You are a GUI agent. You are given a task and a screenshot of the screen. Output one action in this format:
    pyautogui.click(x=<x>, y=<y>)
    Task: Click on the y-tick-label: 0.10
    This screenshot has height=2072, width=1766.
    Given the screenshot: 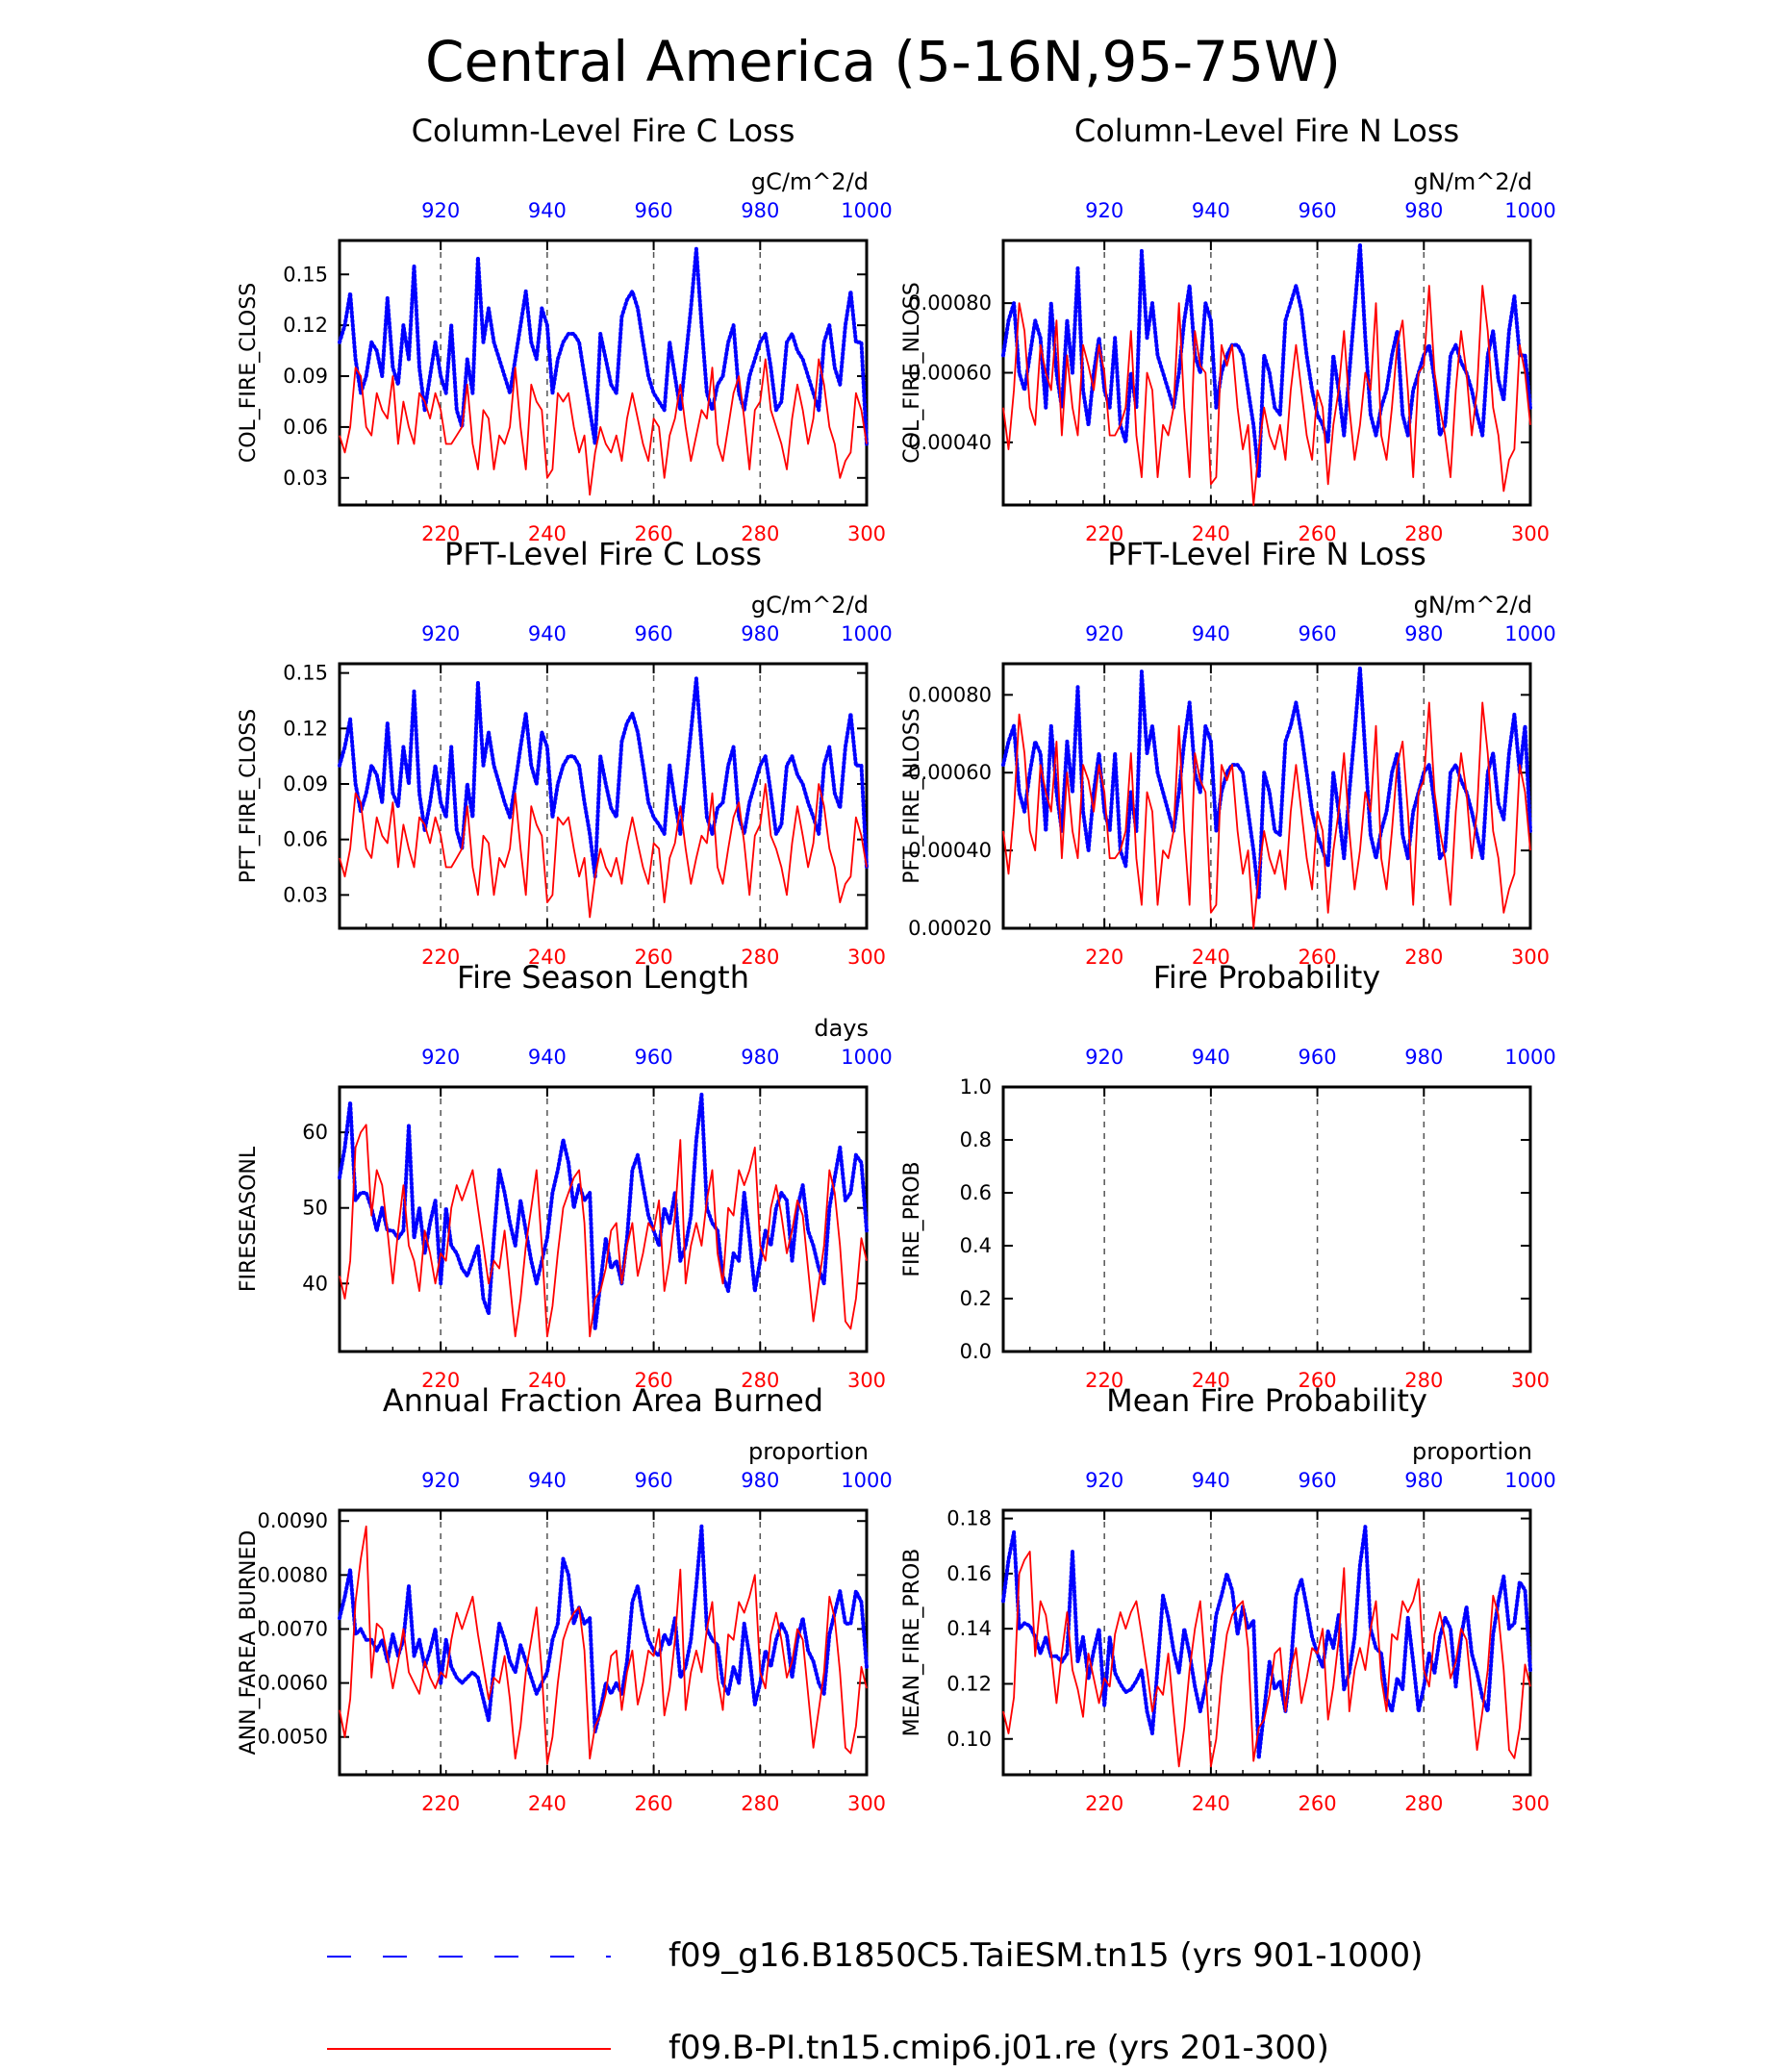 What is the action you would take?
    pyautogui.click(x=969, y=1740)
    